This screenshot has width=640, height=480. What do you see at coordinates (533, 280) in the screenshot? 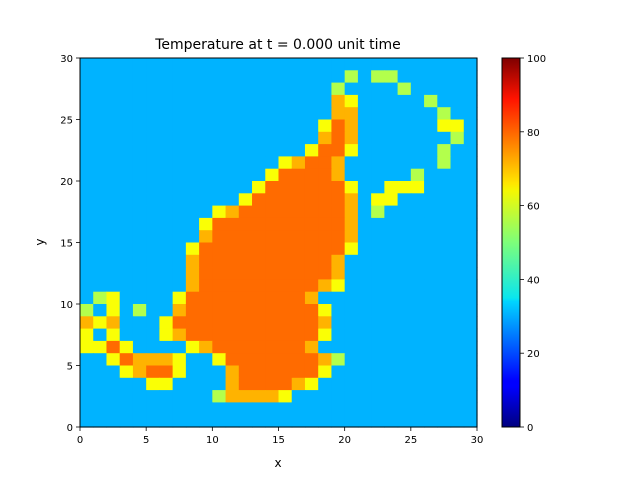
I see `colorbar-tick-label: 40` at bounding box center [533, 280].